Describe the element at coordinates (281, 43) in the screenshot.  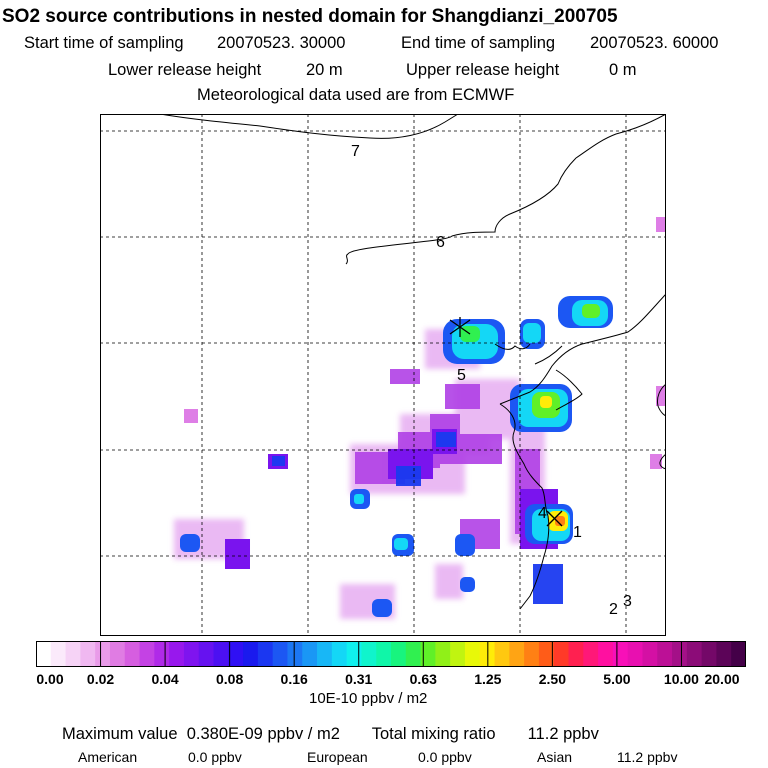
I see `start-sampling-value: 20070523. 30000` at that location.